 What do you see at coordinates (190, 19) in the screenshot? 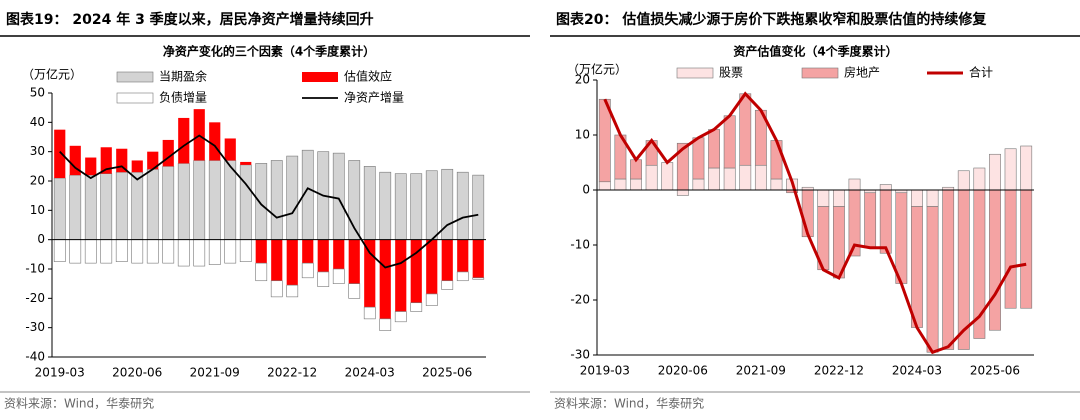
I see `figure-title: 图表19： 2024 年 3 季度以来，居民净资产增量持续回升` at bounding box center [190, 19].